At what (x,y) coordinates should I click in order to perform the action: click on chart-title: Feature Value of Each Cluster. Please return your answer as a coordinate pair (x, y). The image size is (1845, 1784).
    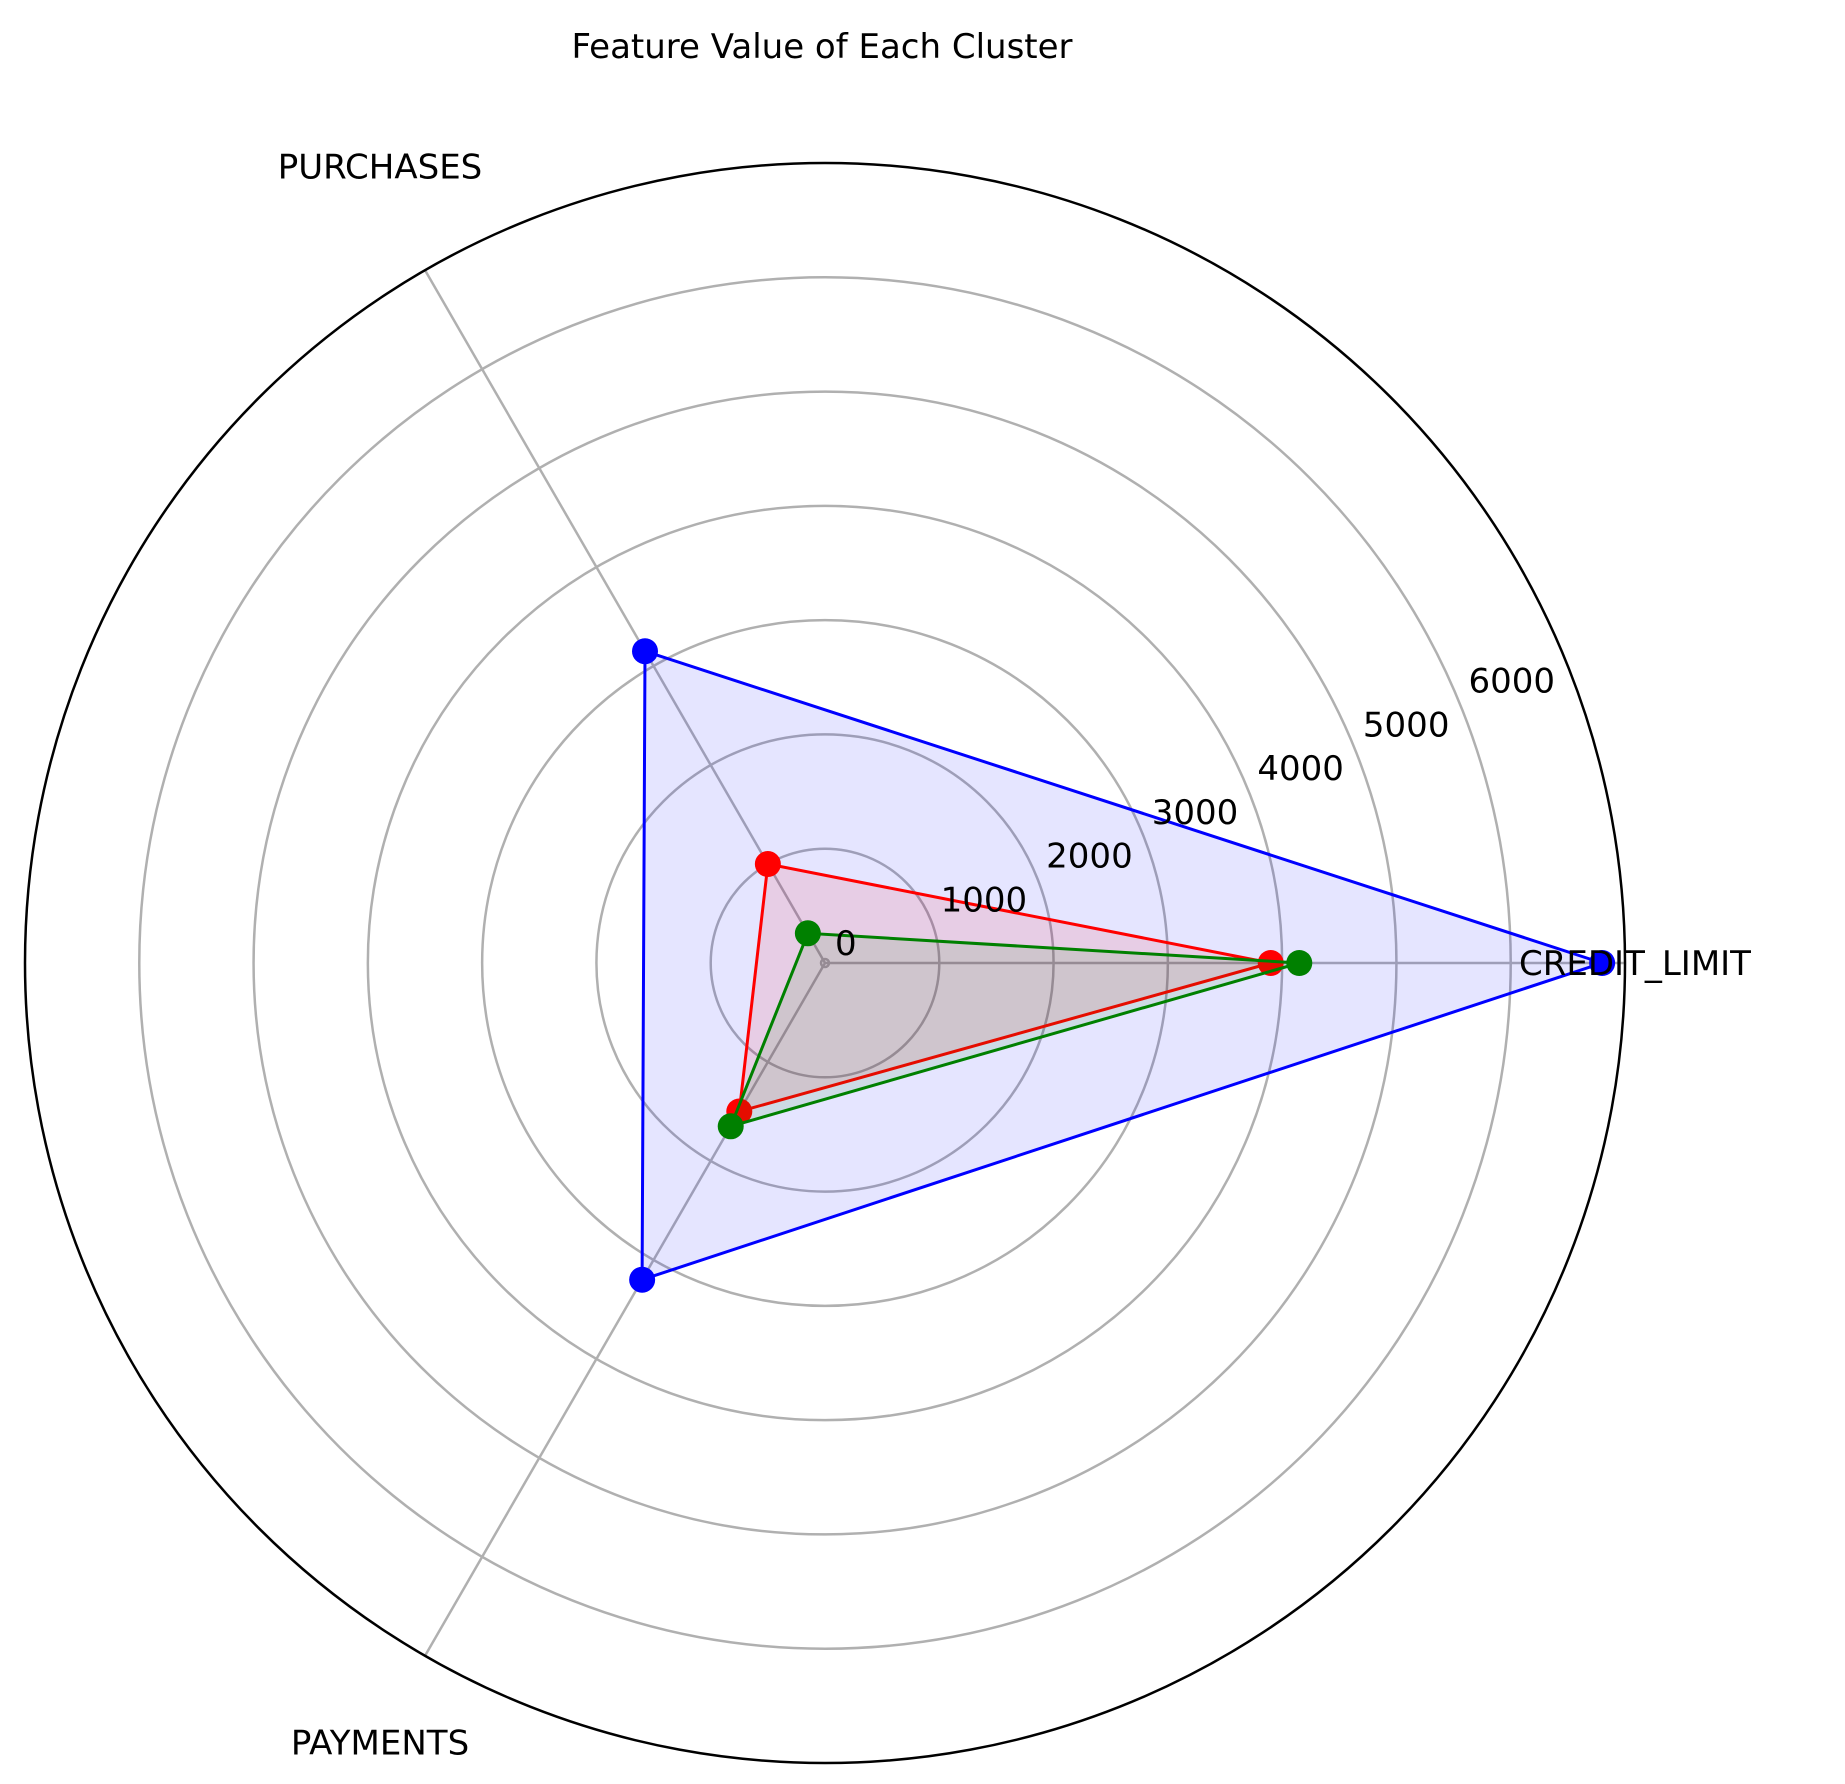
    Looking at the image, I should click on (821, 47).